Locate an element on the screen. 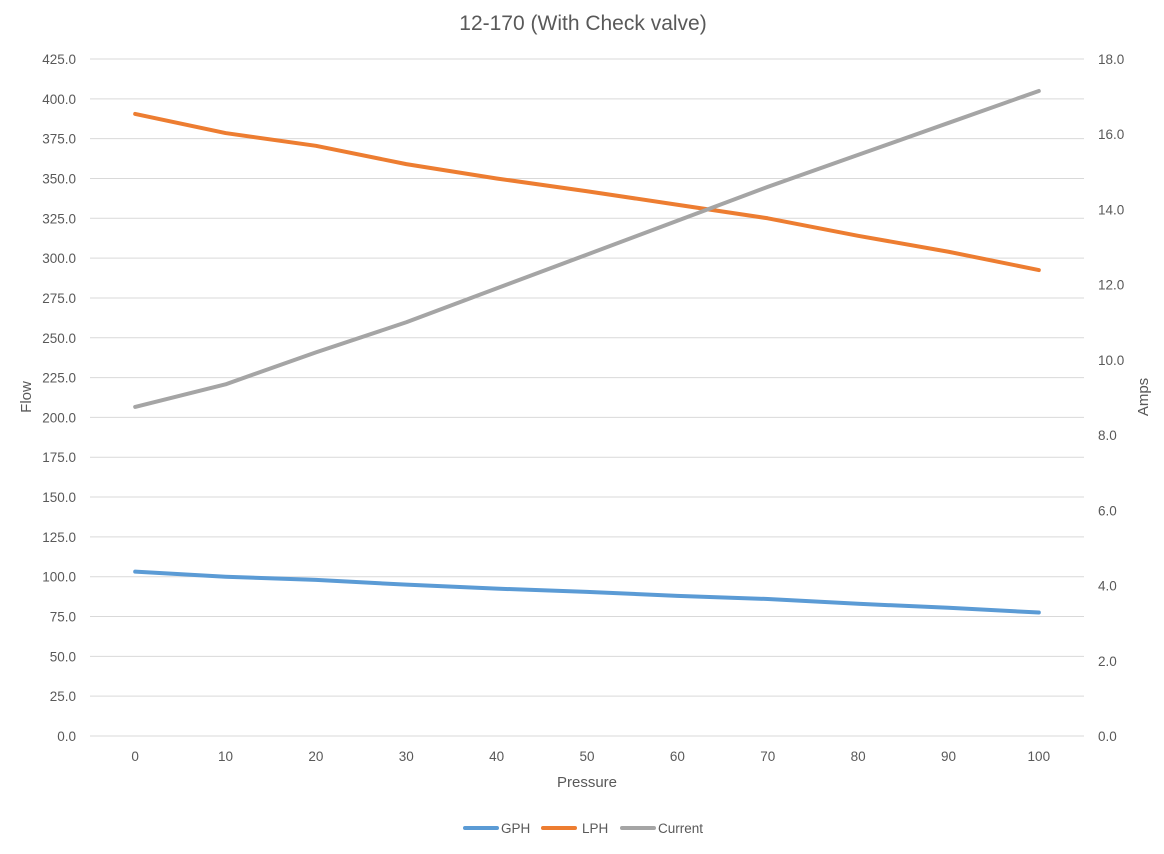 Image resolution: width=1164 pixels, height=854 pixels. x-axis-tick-labels: 0 10 20 30 40 50 60 70 80 90 100 is located at coordinates (590, 756).